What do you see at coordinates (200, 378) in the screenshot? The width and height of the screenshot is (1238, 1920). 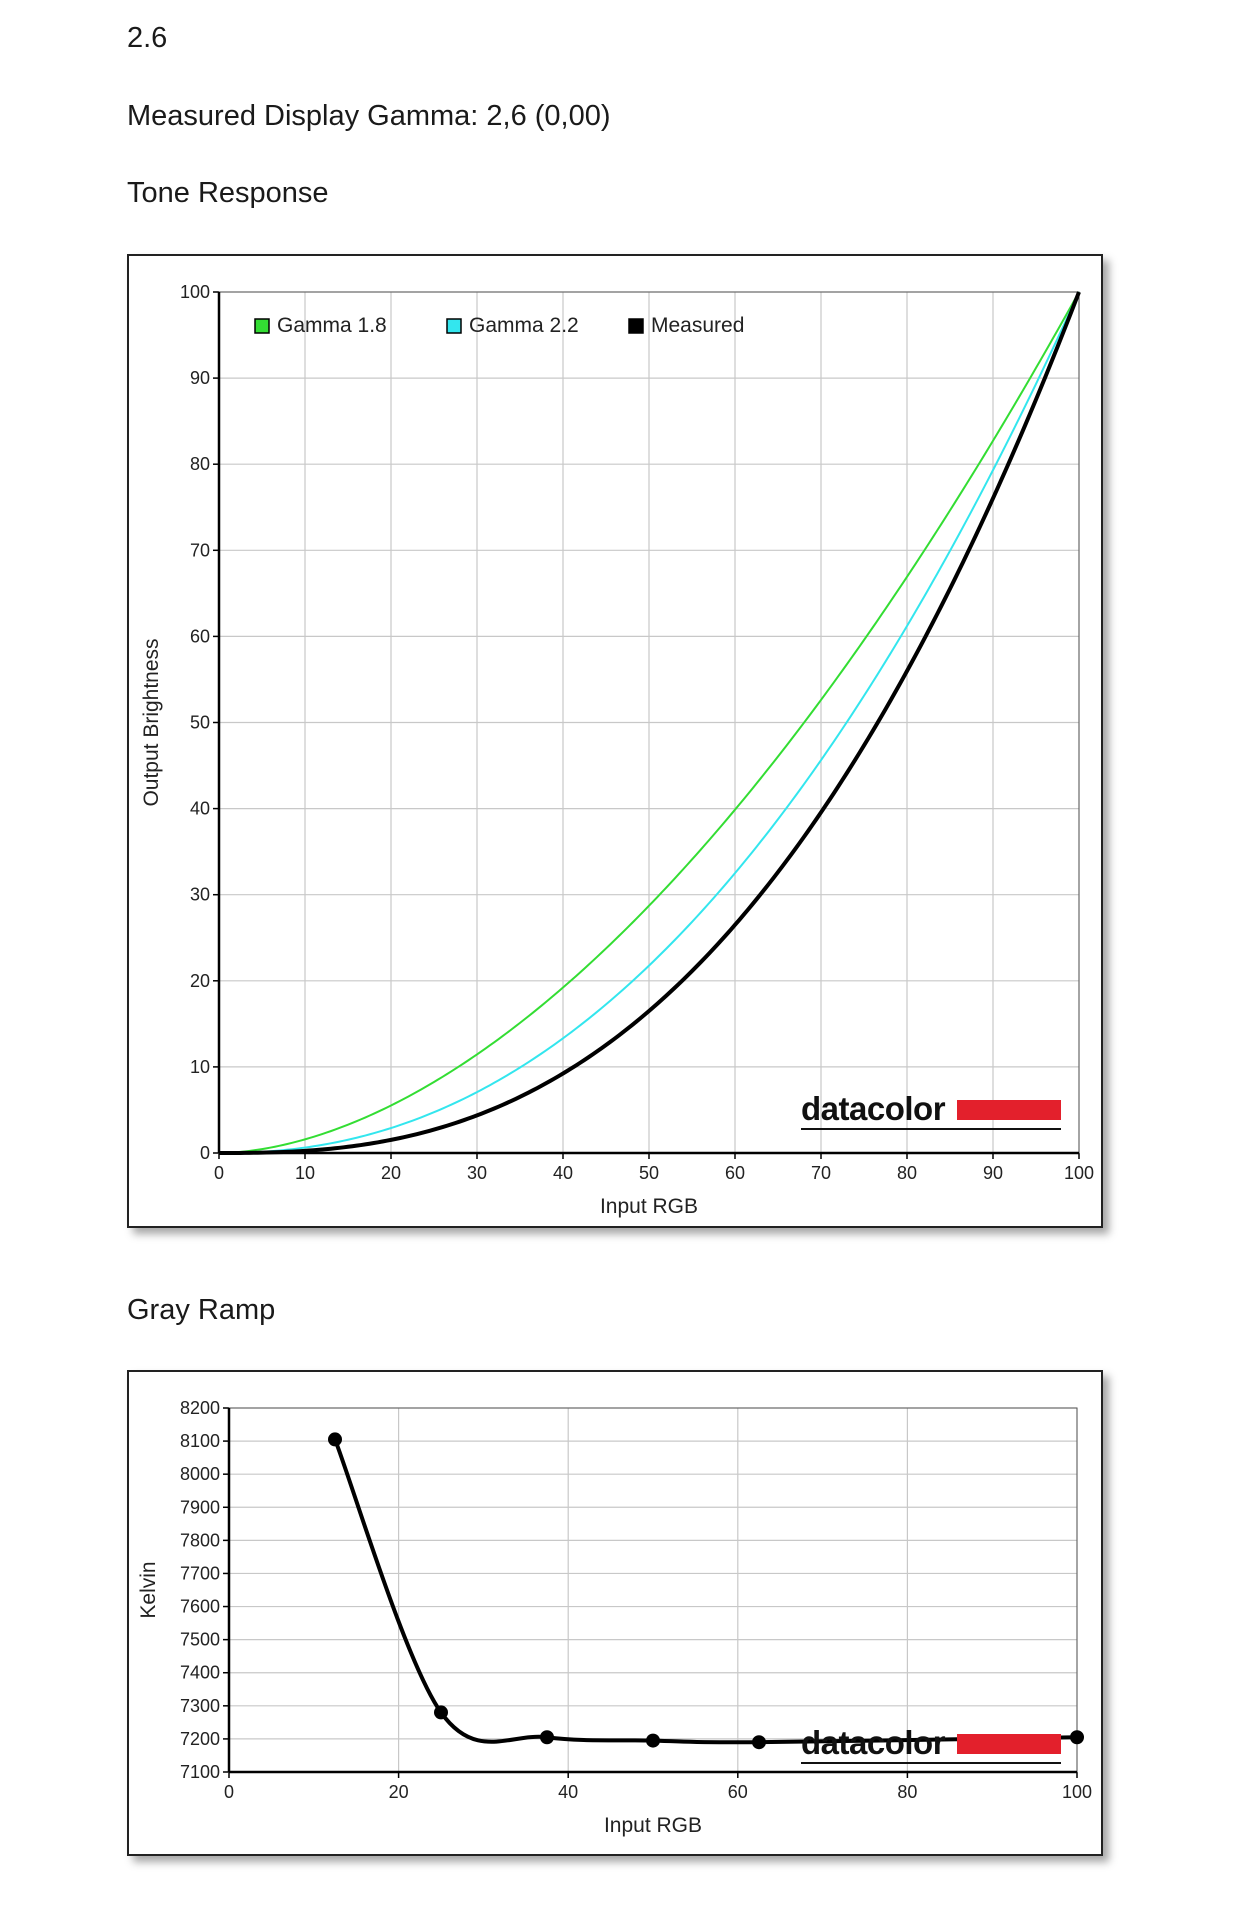 I see `y-tick-label: 90` at bounding box center [200, 378].